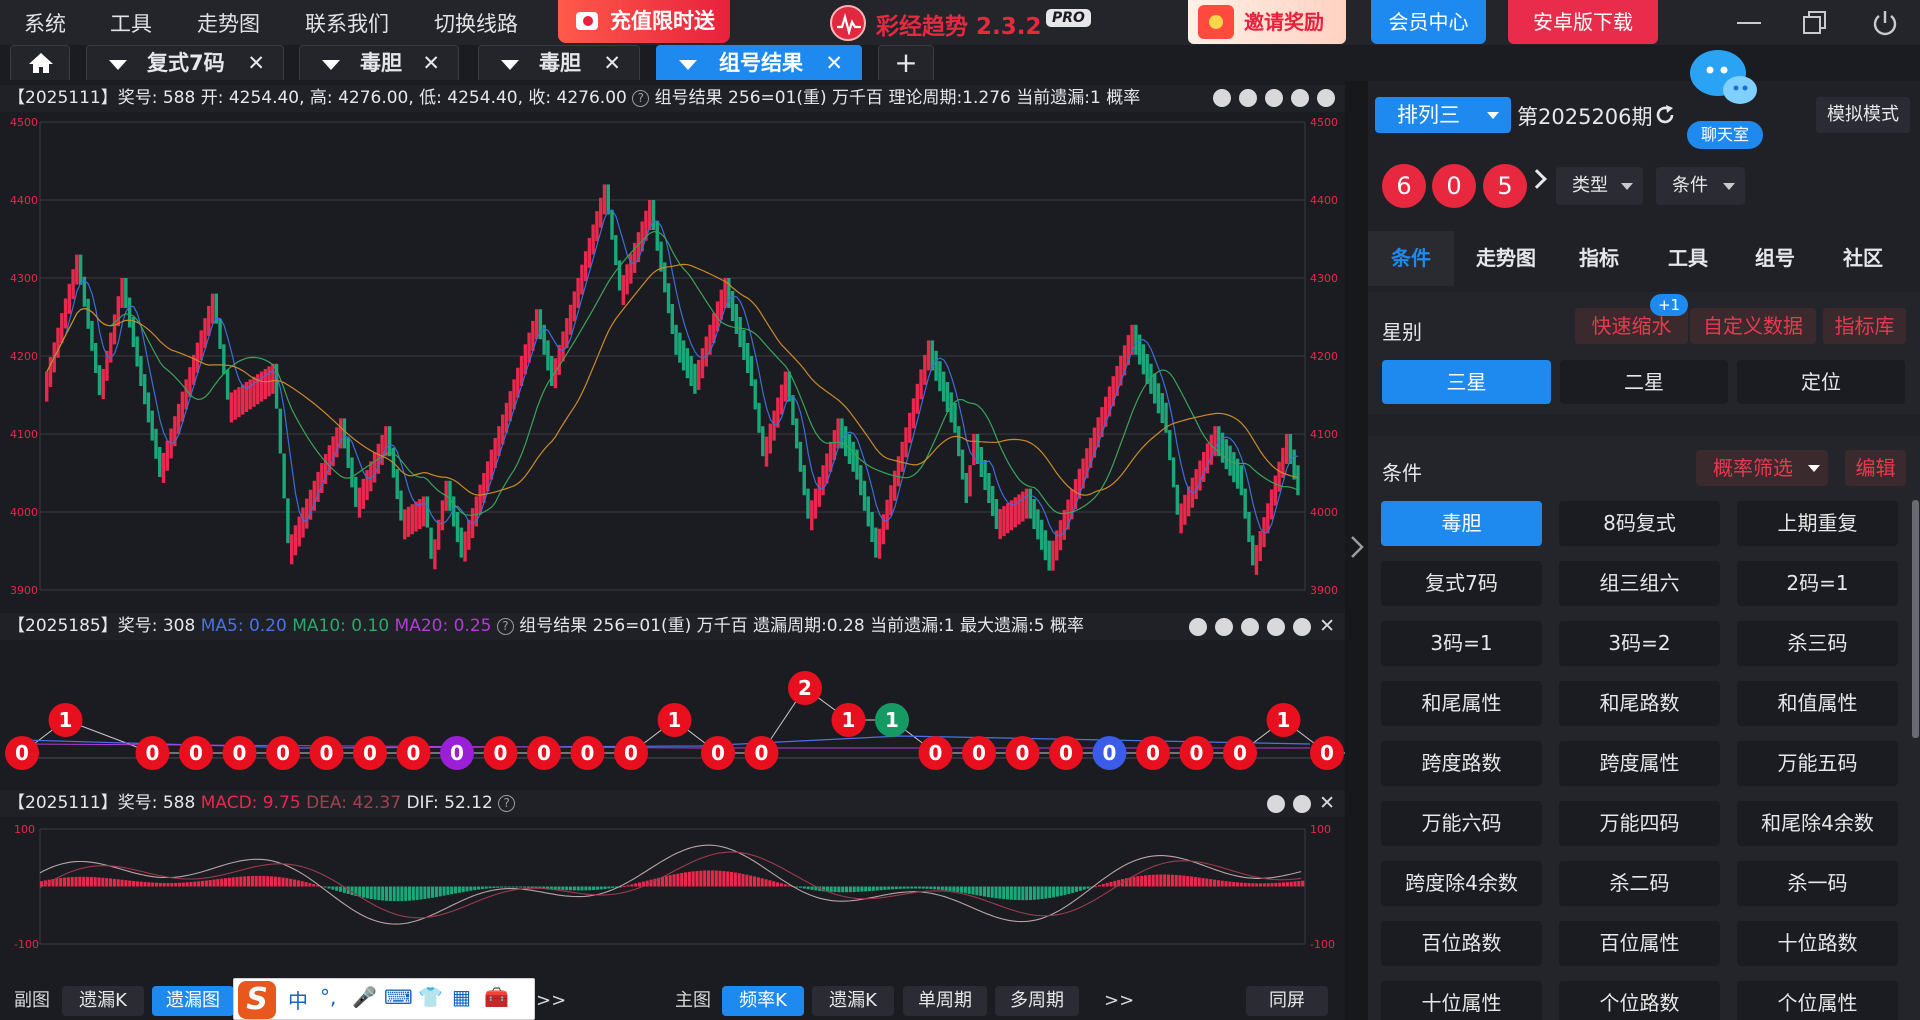 The image size is (1920, 1020). What do you see at coordinates (430, 997) in the screenshot?
I see `ime-skin-icon: 👕` at bounding box center [430, 997].